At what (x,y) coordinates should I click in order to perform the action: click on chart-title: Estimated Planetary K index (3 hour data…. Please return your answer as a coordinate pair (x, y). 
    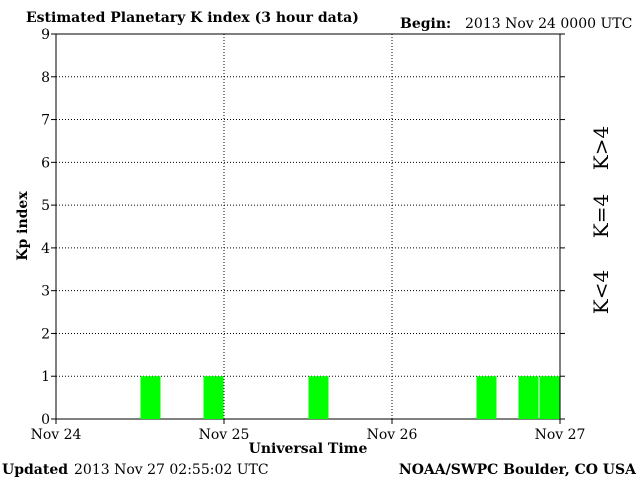
    Looking at the image, I should click on (192, 18).